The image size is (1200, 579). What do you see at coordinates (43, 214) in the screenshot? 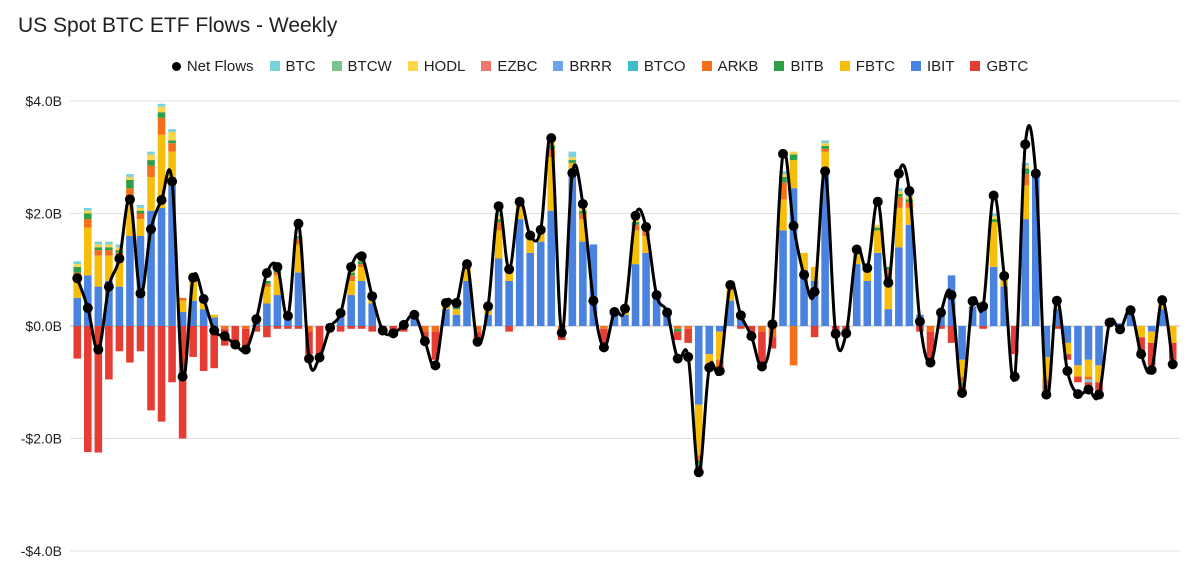
I see `y-tick-label: $2.0B` at bounding box center [43, 214].